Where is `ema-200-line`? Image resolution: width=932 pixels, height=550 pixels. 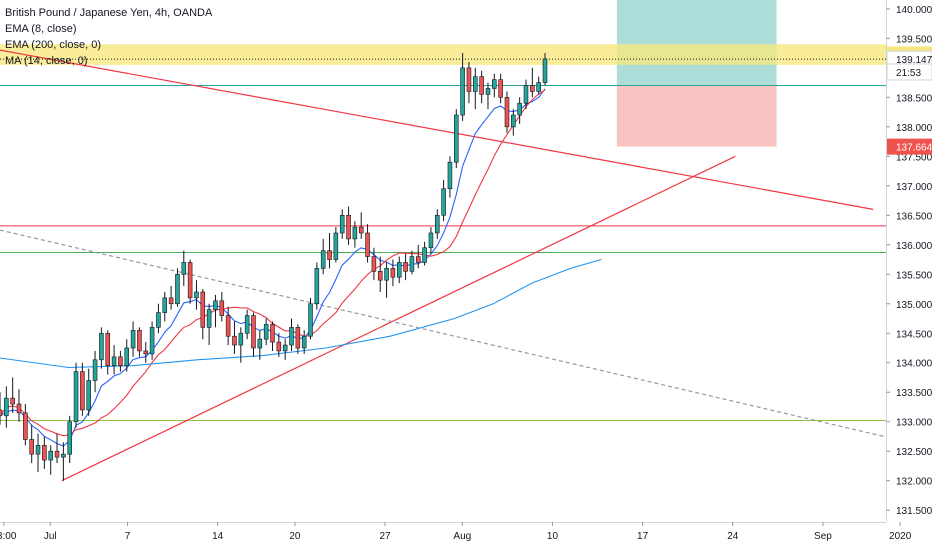
ema-200-line is located at coordinates (301, 313).